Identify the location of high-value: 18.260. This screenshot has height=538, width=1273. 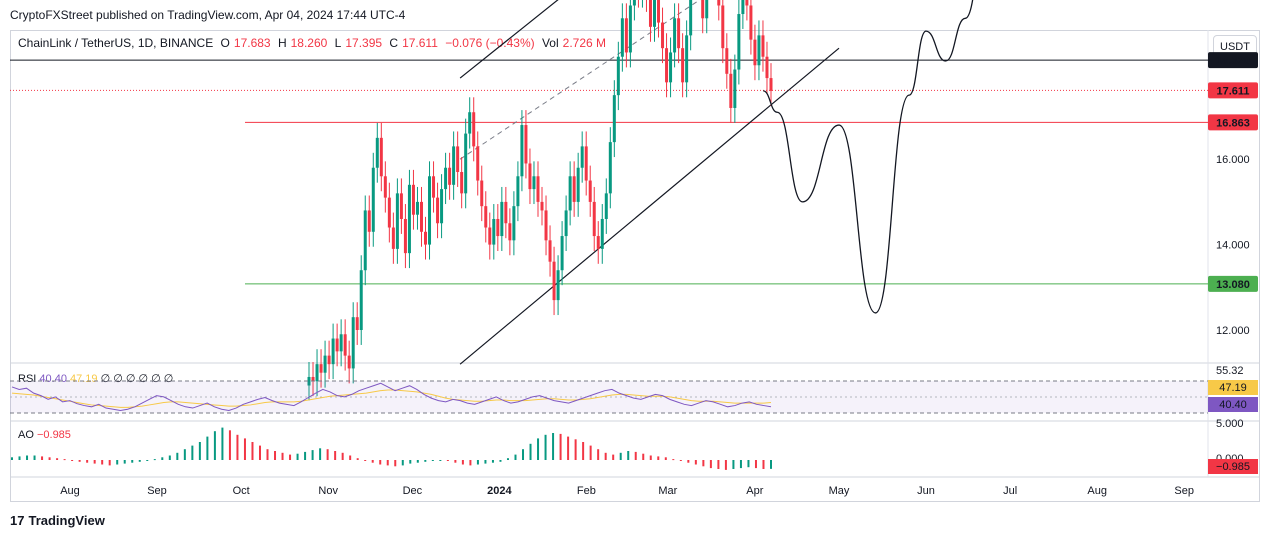
(309, 43).